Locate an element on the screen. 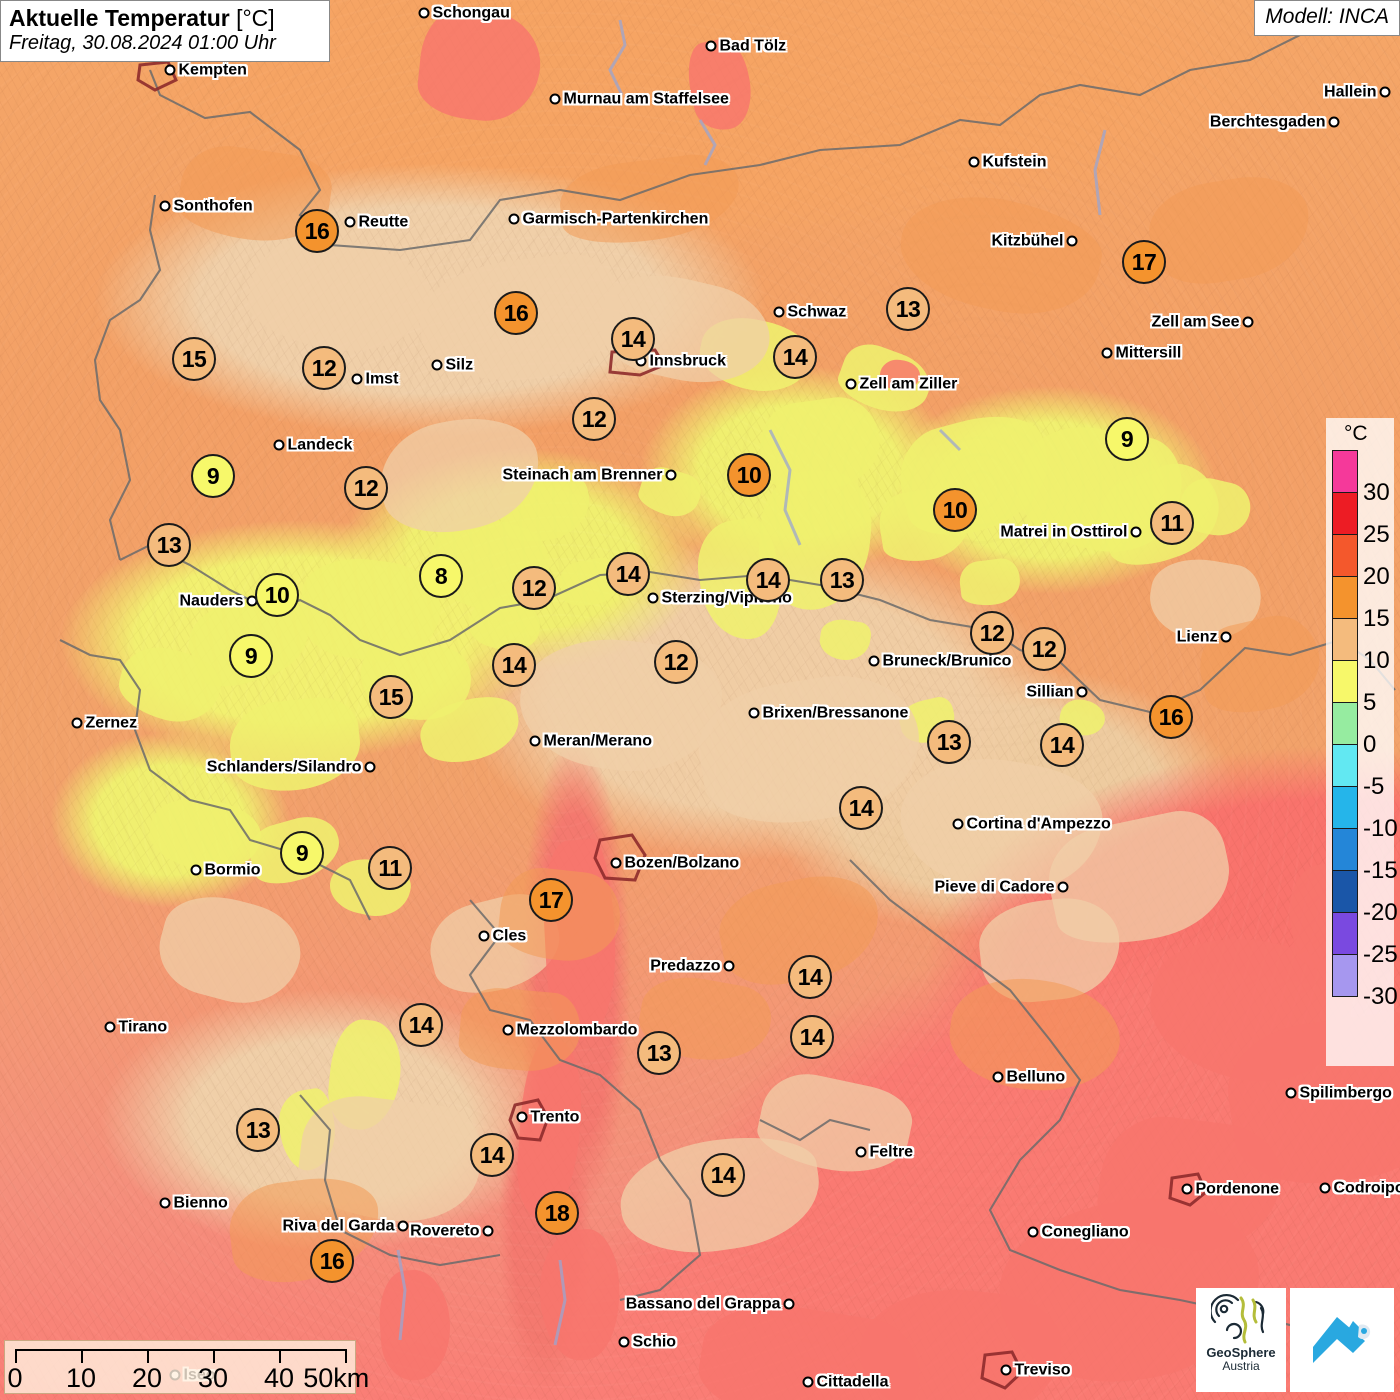  station-temperature-marker: 8 is located at coordinates (441, 576).